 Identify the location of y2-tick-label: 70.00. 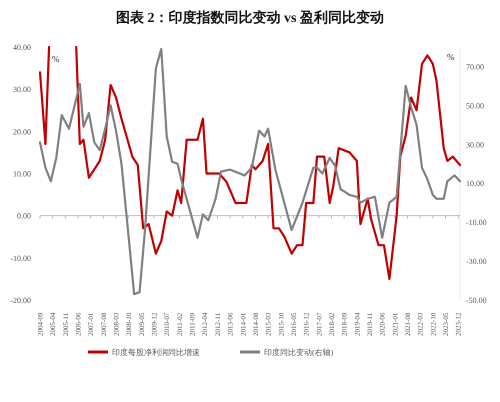
(475, 67).